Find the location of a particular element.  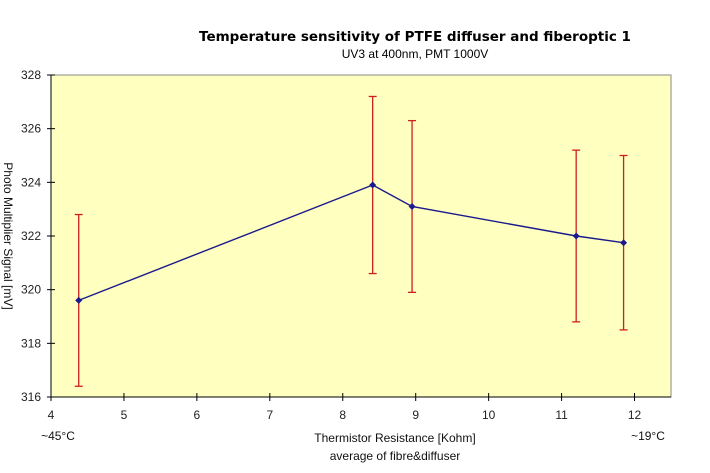

x-tick-label: 7 is located at coordinates (269, 415).